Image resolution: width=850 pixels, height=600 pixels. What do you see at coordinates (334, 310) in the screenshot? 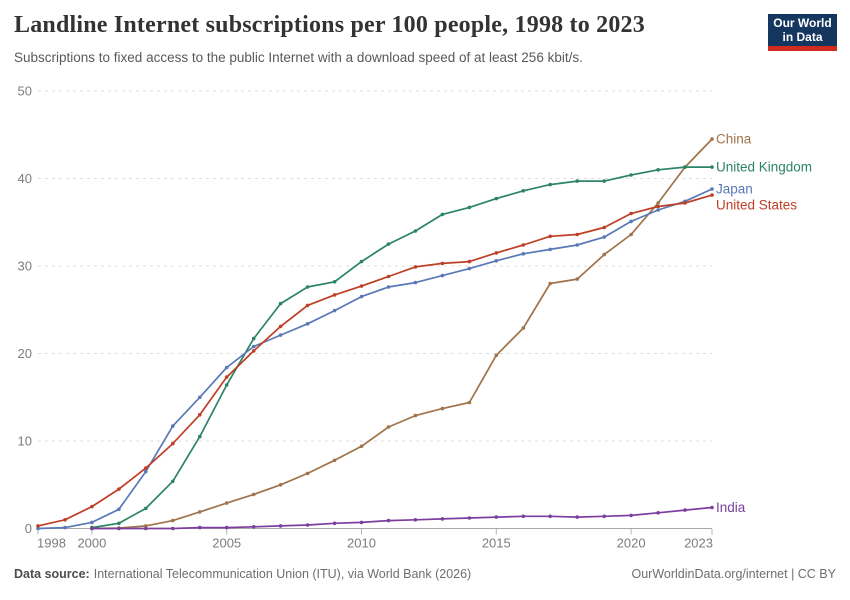
I see `data-point-japan-2009` at bounding box center [334, 310].